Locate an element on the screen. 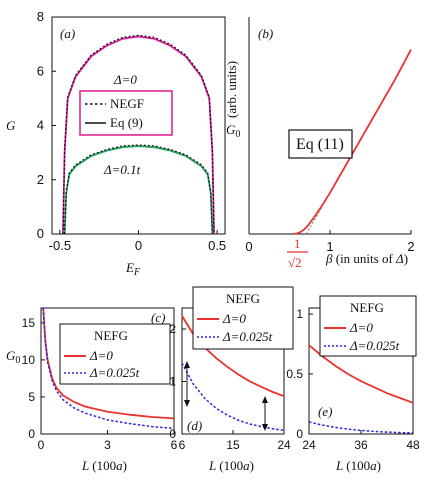  y-tick-label: 6 is located at coordinates (40, 70).